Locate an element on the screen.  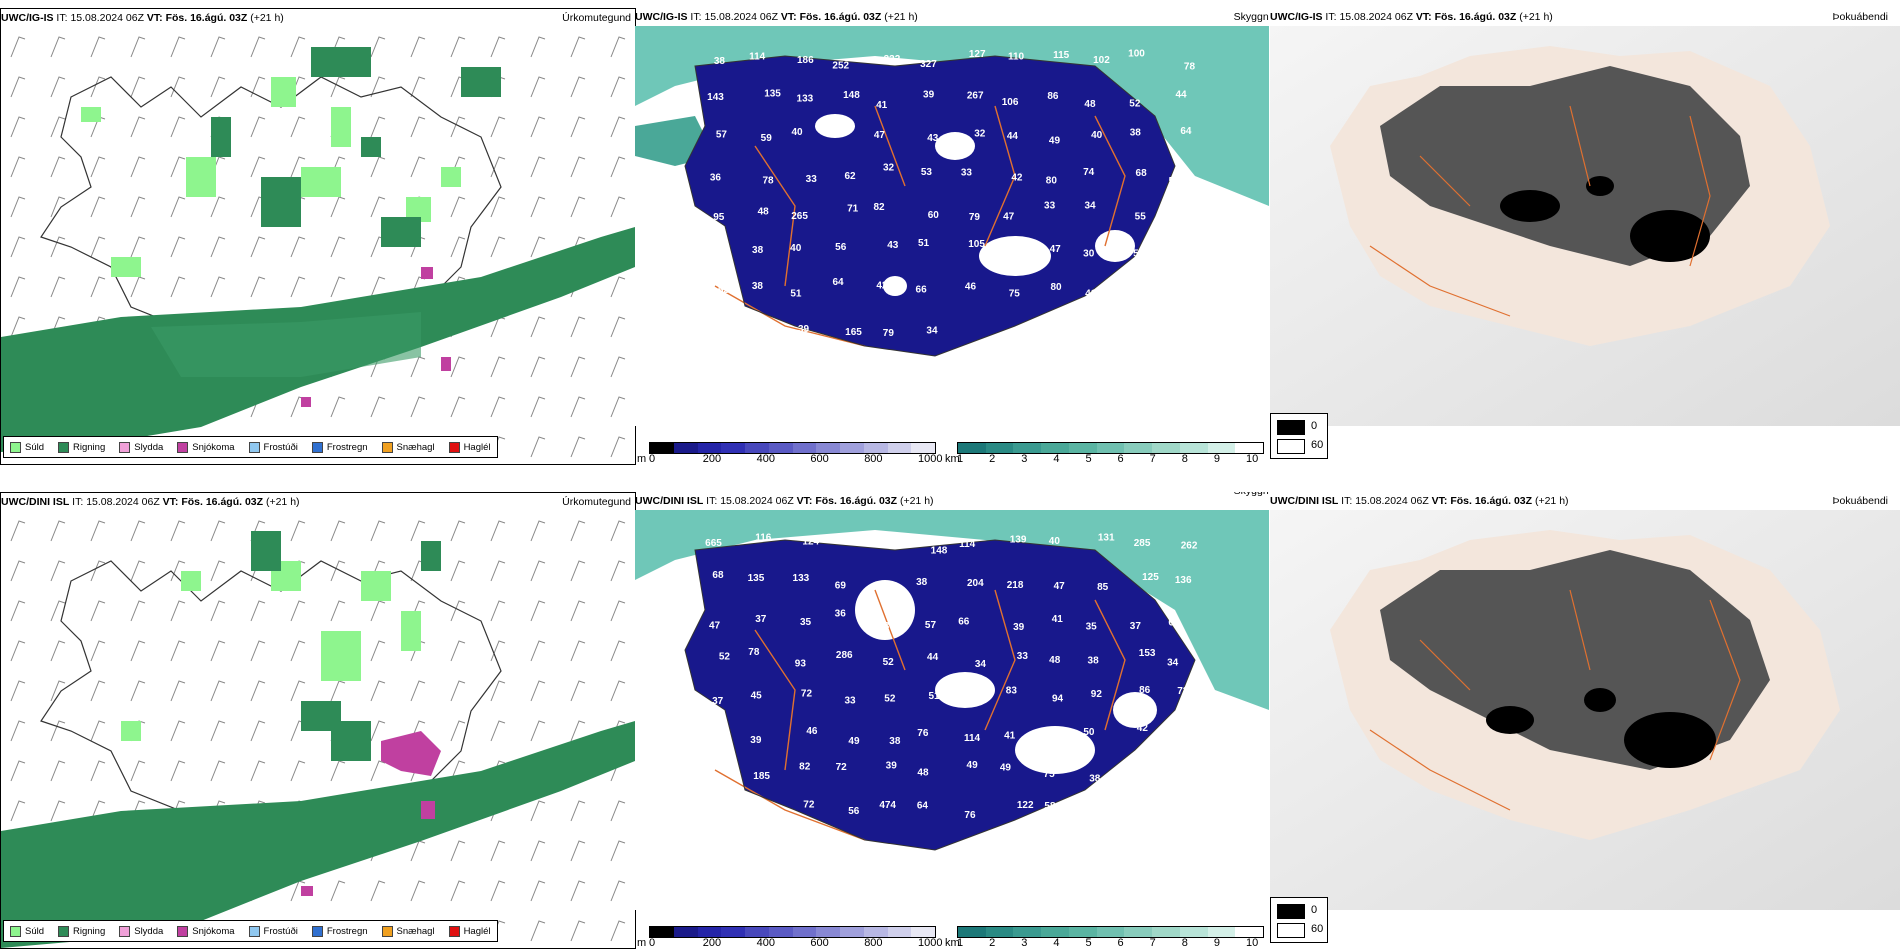
cloudbase-label: 135 is located at coordinates (772, 94).